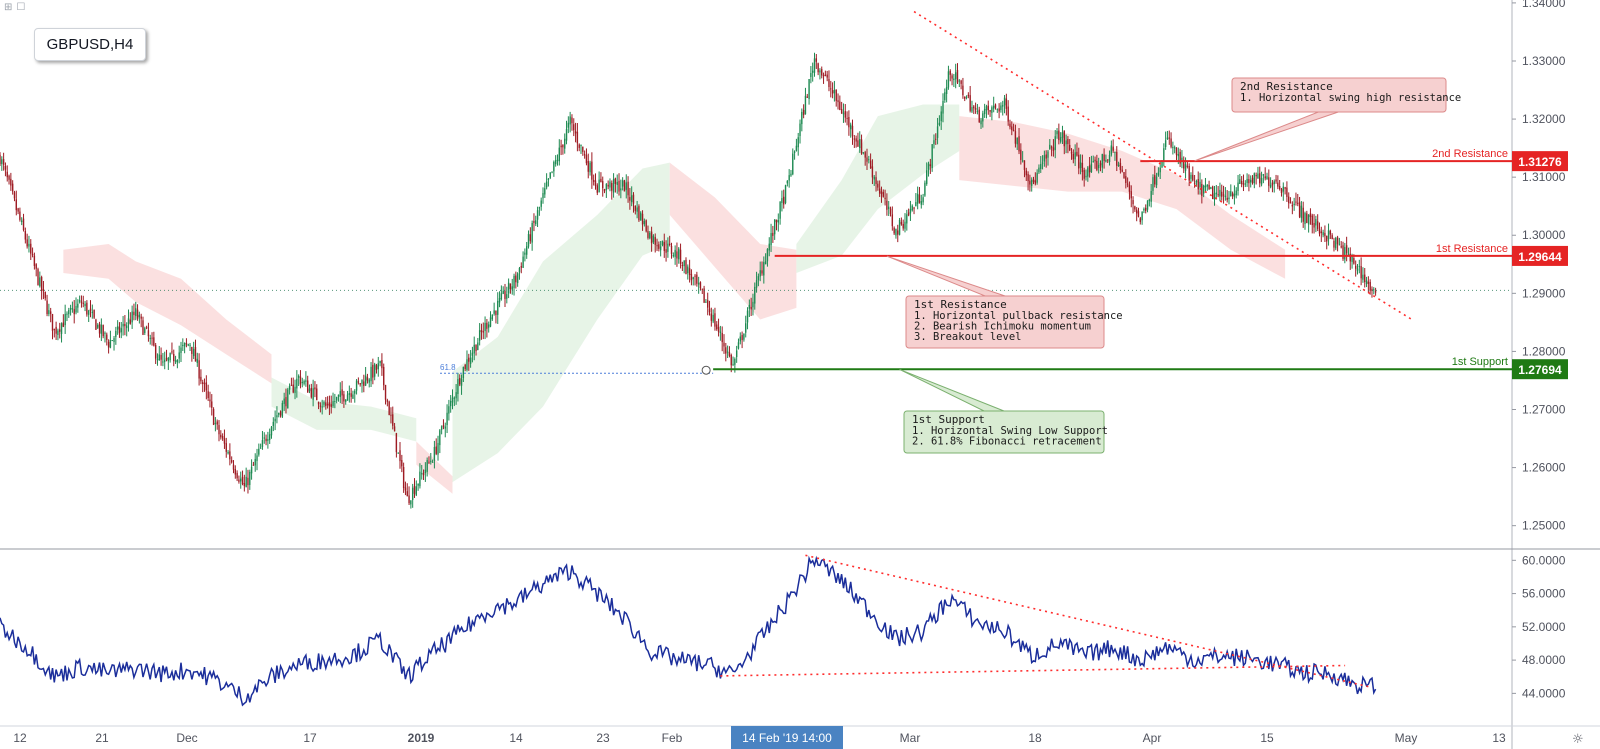  What do you see at coordinates (910, 738) in the screenshot?
I see `time-tick-label: Mar` at bounding box center [910, 738].